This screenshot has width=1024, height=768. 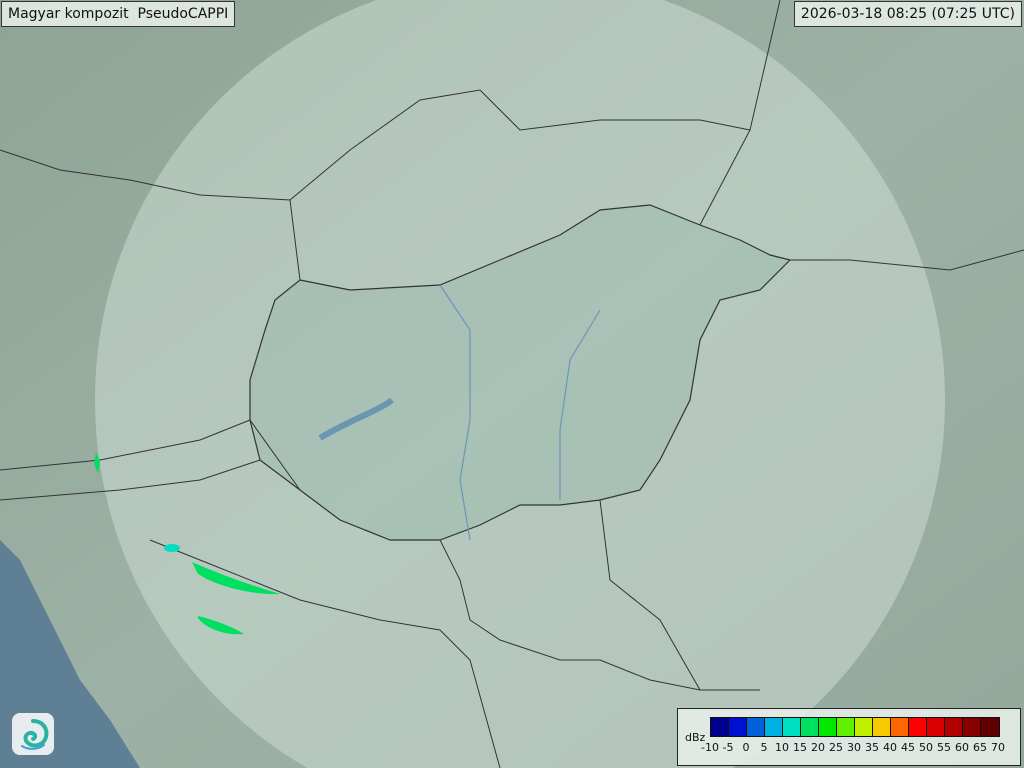 What do you see at coordinates (800, 747) in the screenshot?
I see `legend-tick-label: 15` at bounding box center [800, 747].